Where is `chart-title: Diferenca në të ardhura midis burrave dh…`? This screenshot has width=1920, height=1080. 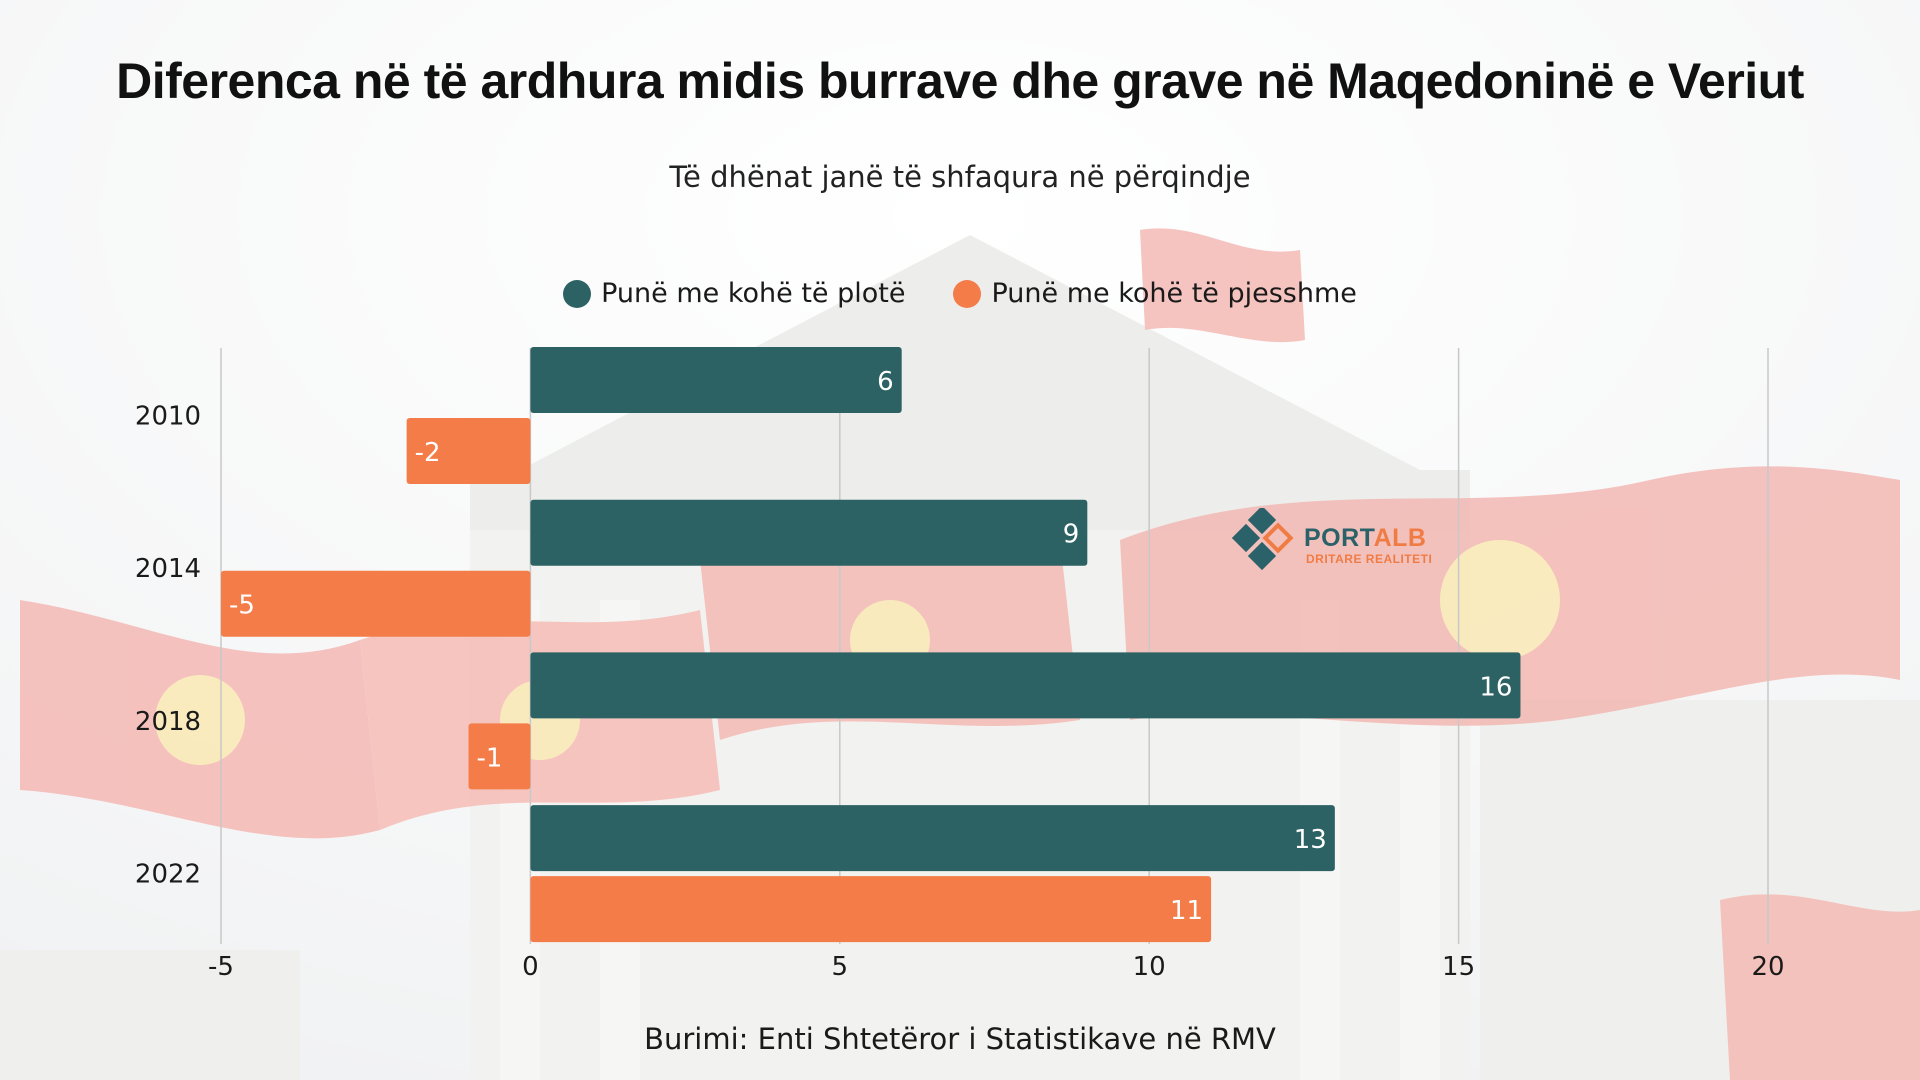 chart-title: Diferenca në të ardhura midis burrave dh… is located at coordinates (960, 81).